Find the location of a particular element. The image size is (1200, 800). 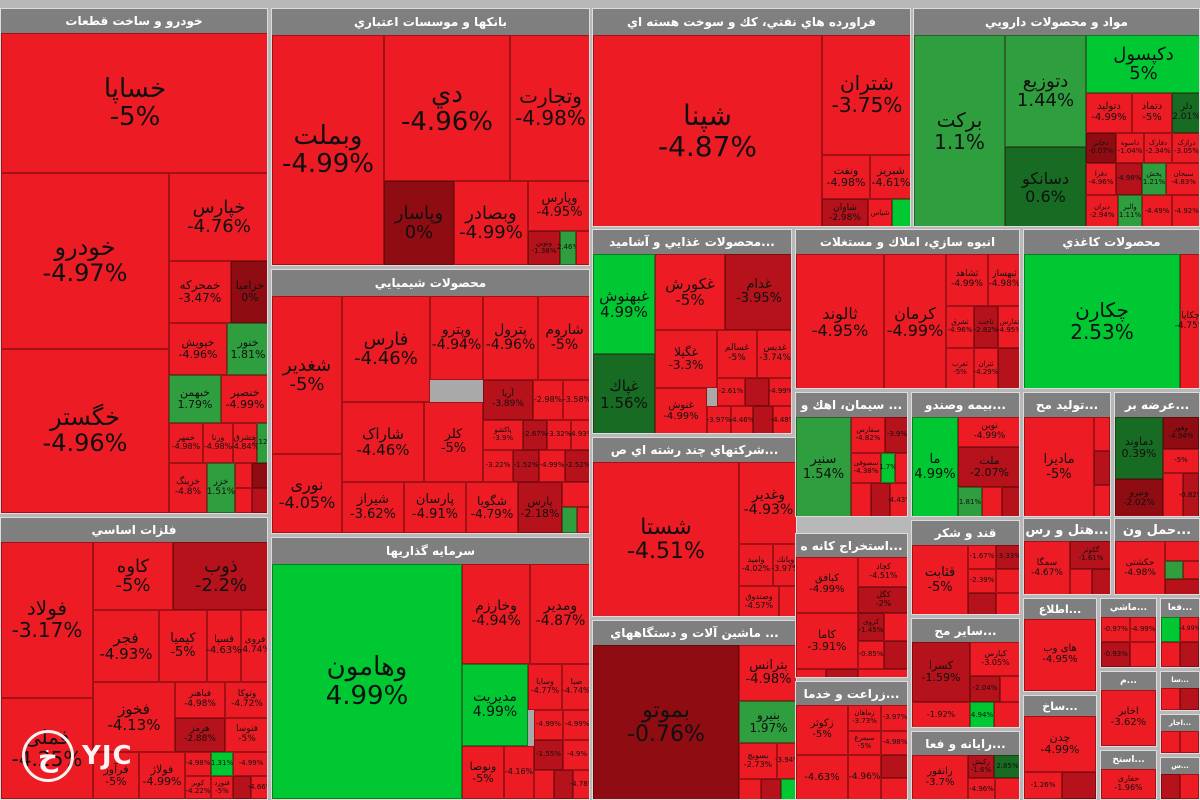

treemap-tile: -1.67% is located at coordinates (982, 557).